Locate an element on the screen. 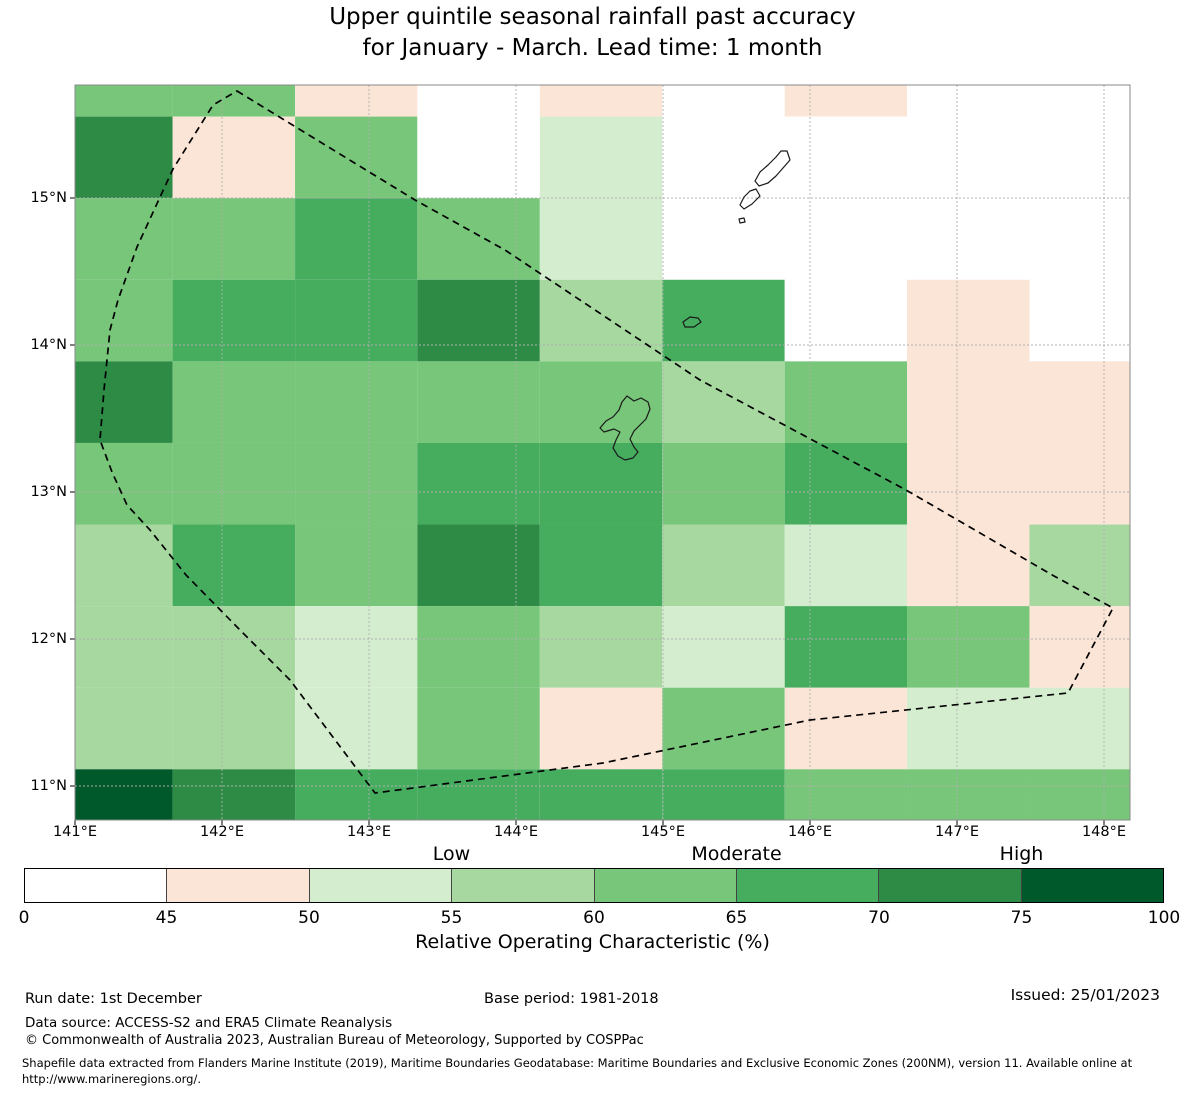 Image resolution: width=1185 pixels, height=1095 pixels. colorbar-tick-label: 45 is located at coordinates (166, 918).